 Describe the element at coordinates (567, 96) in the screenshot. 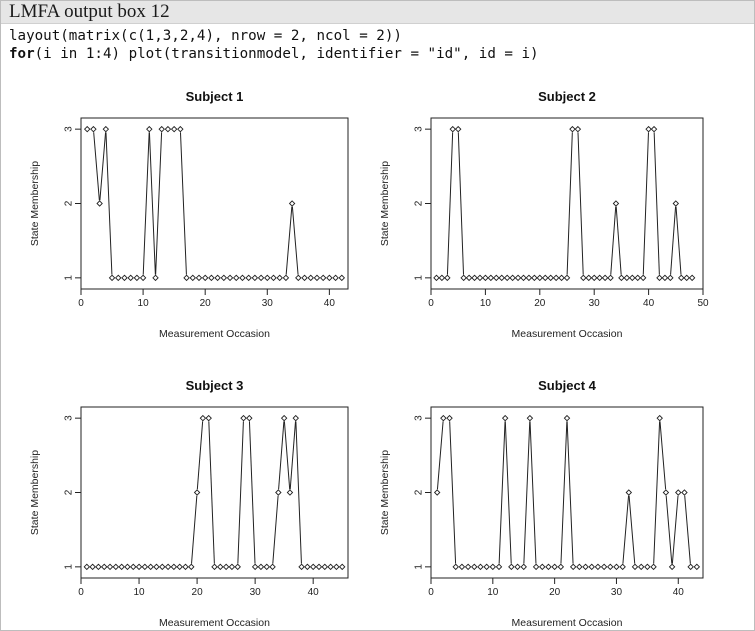

I see `chart-title: Subject 2` at that location.